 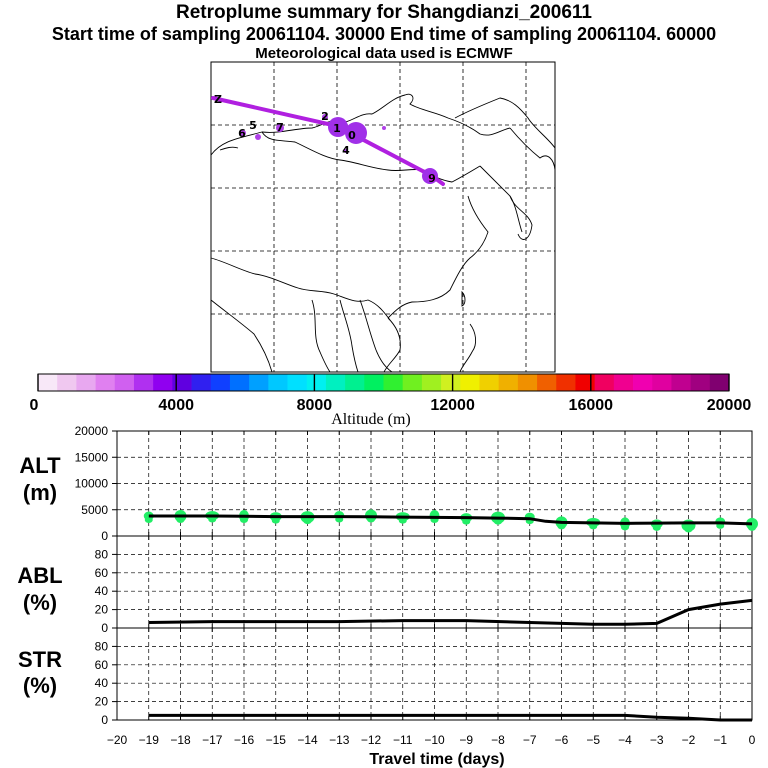 I want to click on plume-label: 4, so click(x=346, y=150).